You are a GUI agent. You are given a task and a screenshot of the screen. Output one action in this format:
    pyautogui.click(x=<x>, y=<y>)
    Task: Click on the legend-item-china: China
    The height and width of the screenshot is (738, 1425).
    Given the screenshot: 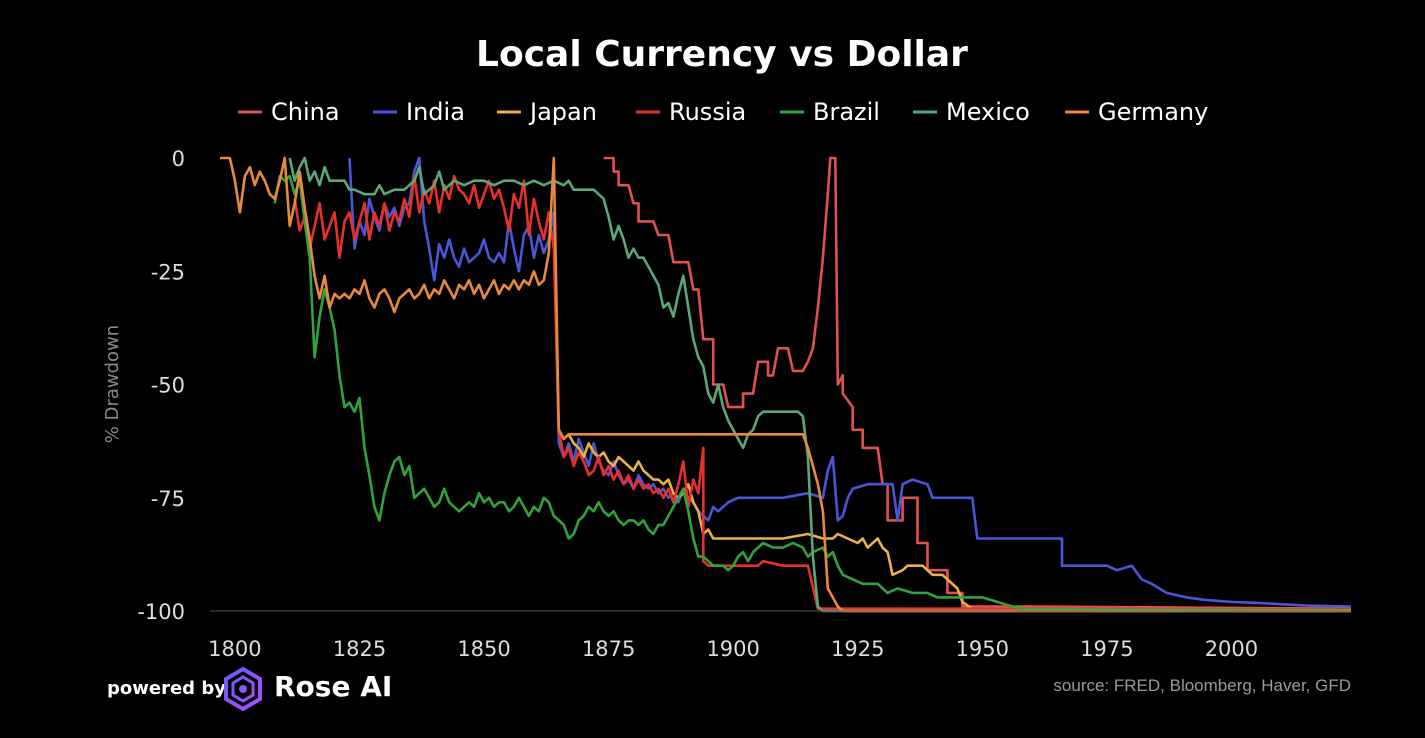 What is the action you would take?
    pyautogui.click(x=289, y=112)
    